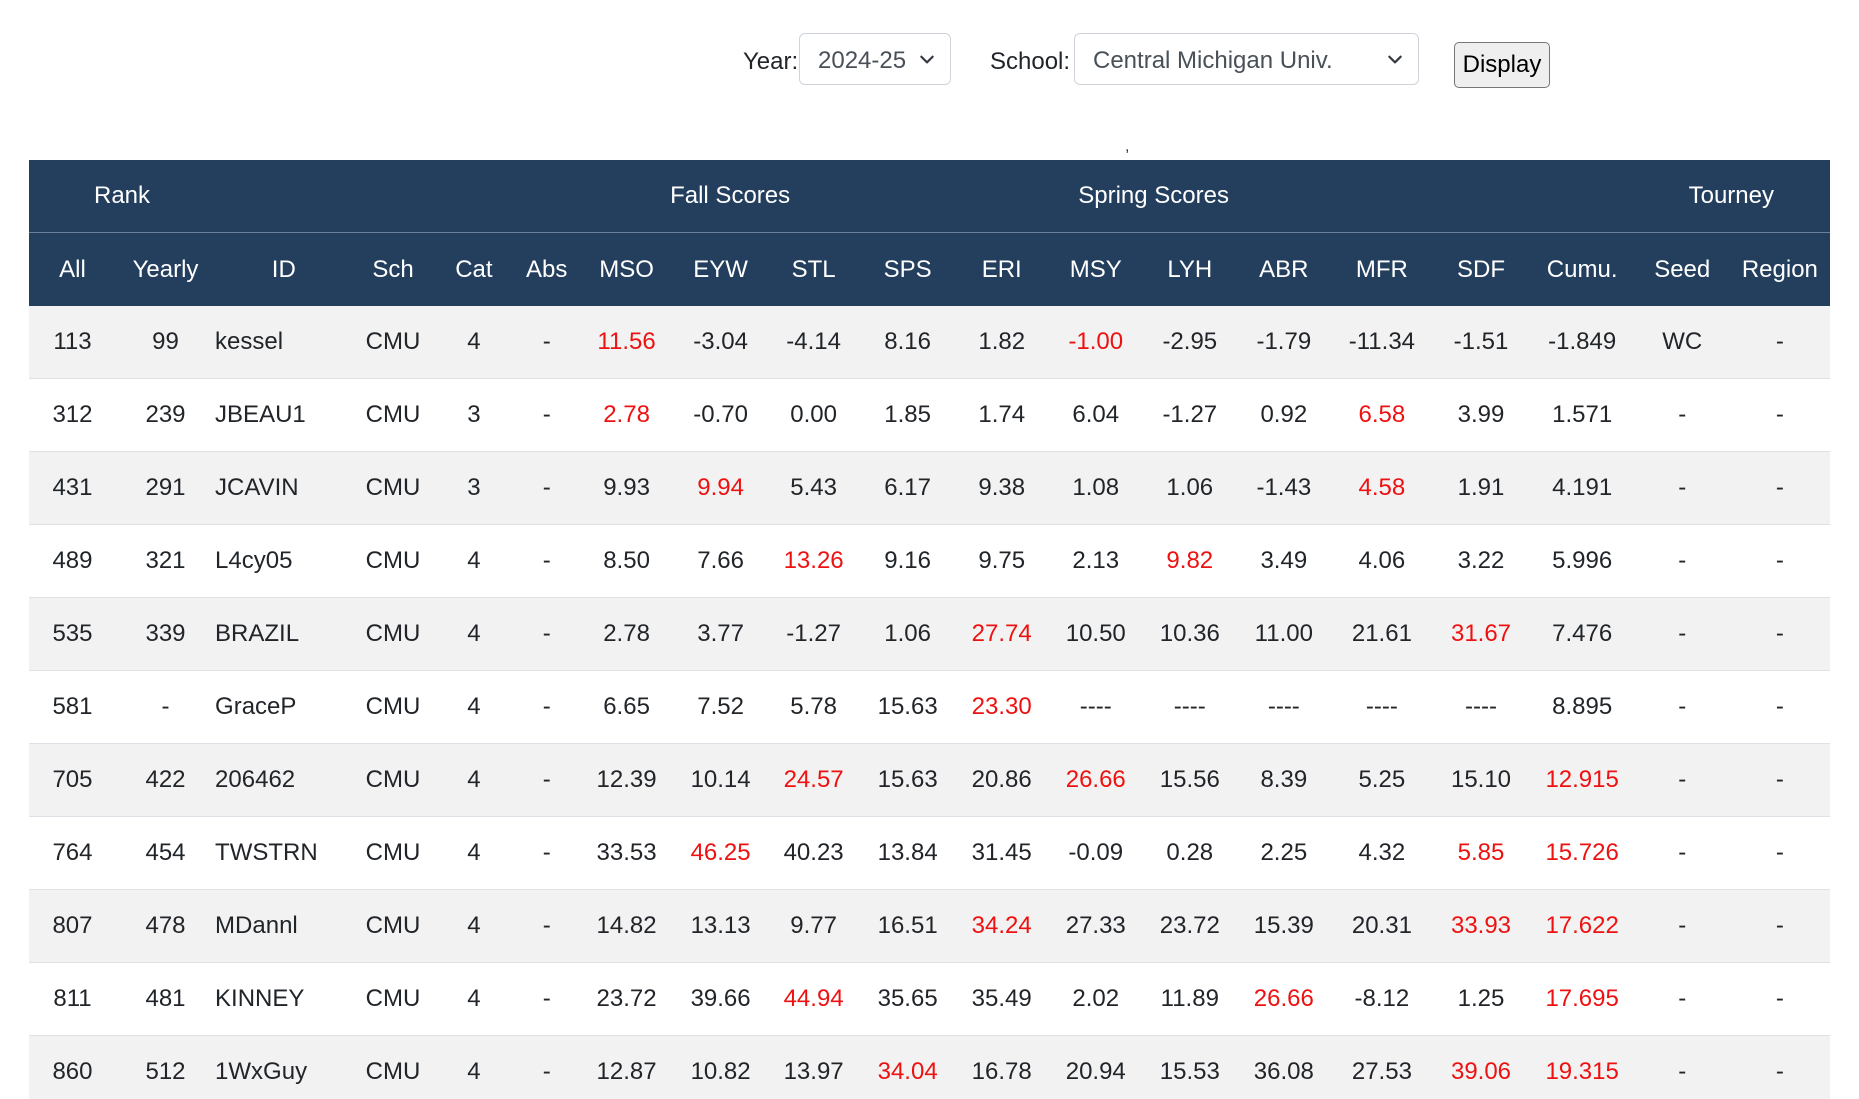 This screenshot has height=1099, width=1859. I want to click on table-cell-lyh: -2.95, so click(1190, 342).